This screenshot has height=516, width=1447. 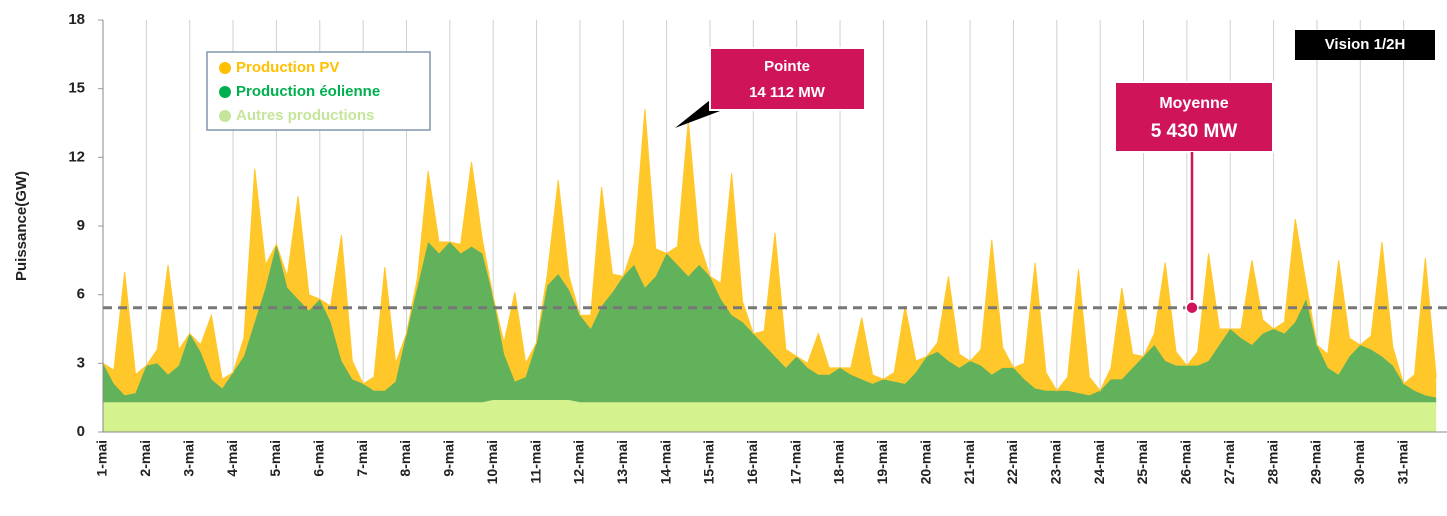 What do you see at coordinates (1229, 462) in the screenshot?
I see `x-tick-label: 27-mai` at bounding box center [1229, 462].